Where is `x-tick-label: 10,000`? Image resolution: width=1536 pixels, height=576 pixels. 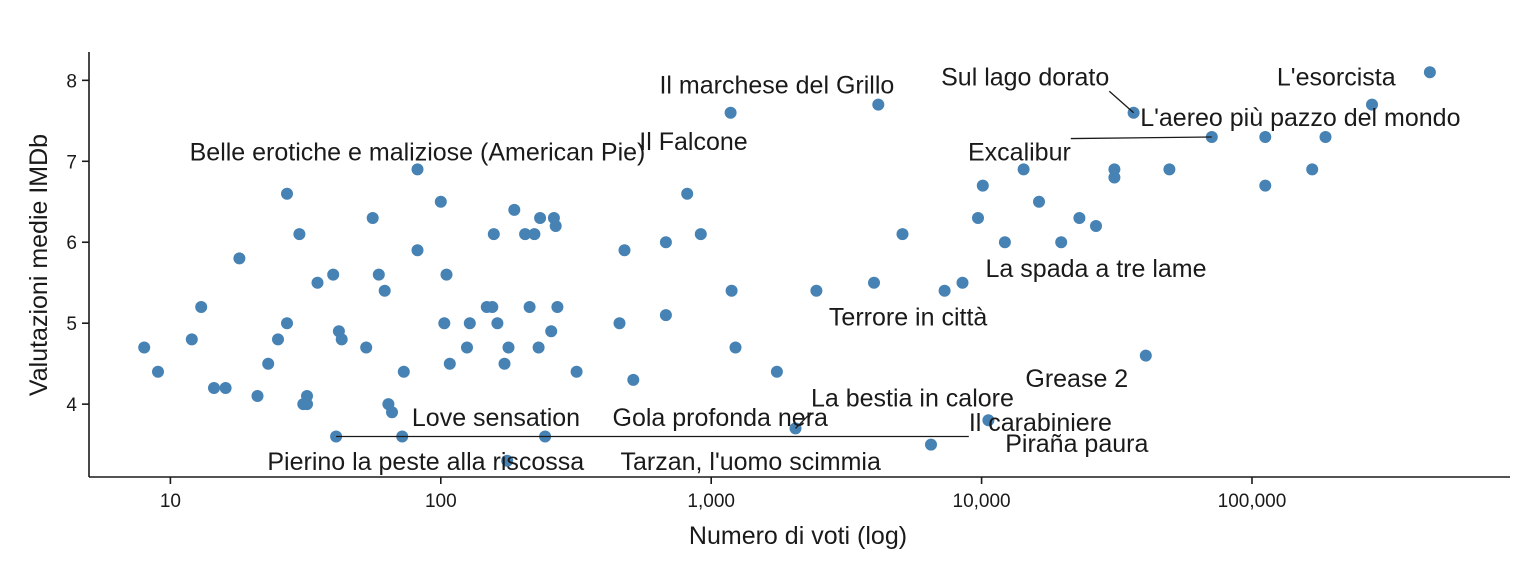
x-tick-label: 10,000 is located at coordinates (982, 501).